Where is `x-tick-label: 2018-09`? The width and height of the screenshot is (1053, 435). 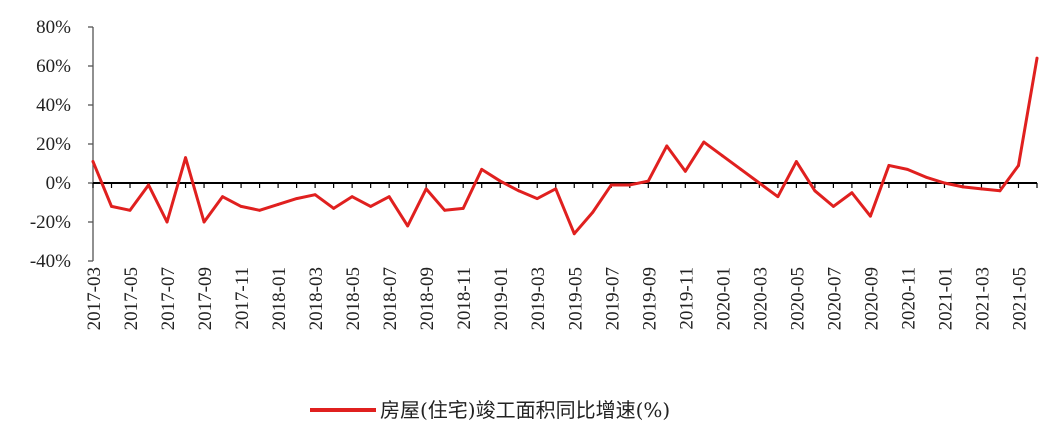
x-tick-label: 2018-09 is located at coordinates (427, 298).